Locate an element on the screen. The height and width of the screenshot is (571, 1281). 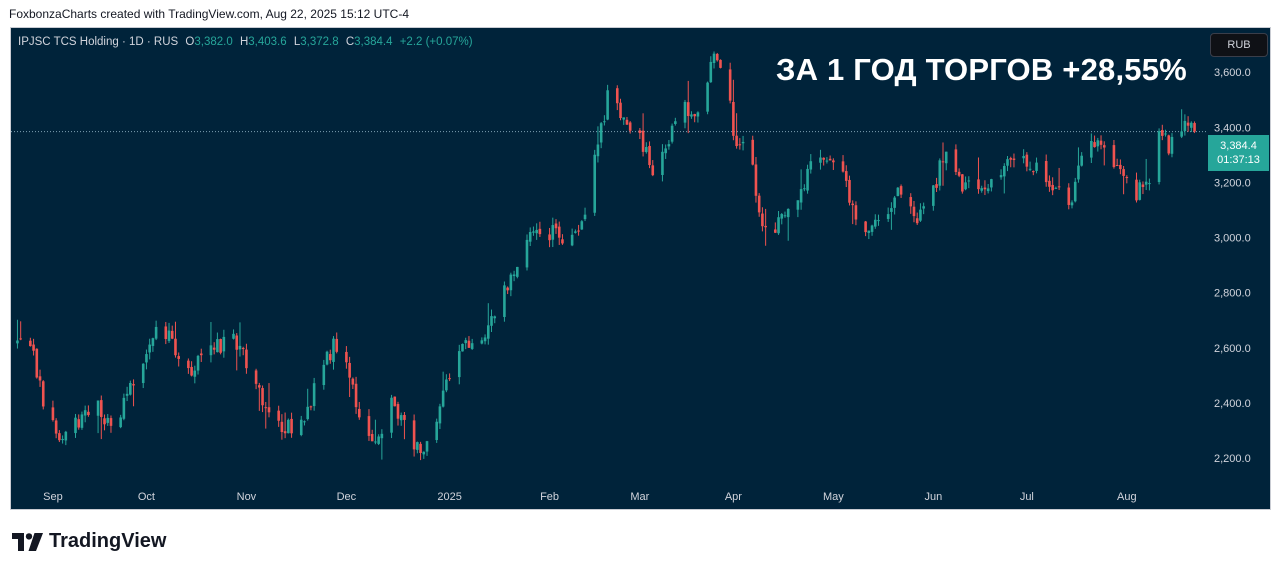
y-tick-label: 2,200.0 is located at coordinates (1232, 459).